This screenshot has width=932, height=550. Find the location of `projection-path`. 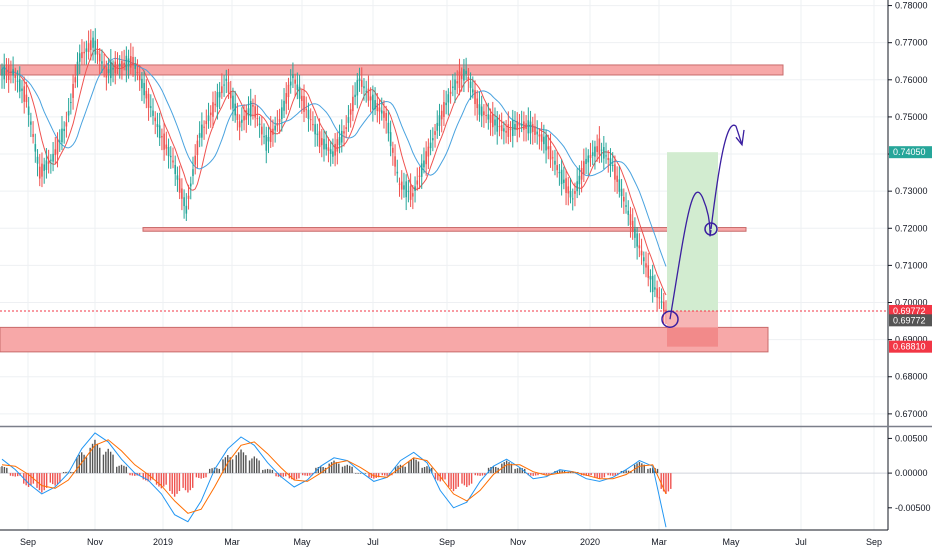

projection-path is located at coordinates (690, 255).